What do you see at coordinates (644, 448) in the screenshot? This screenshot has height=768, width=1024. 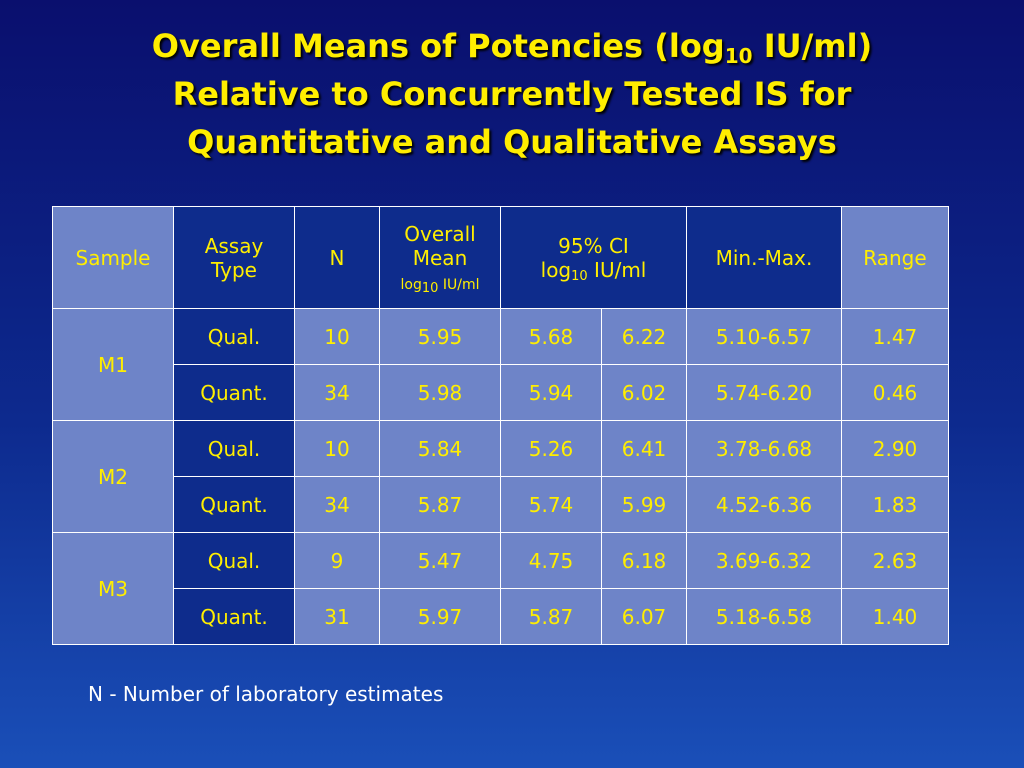 I see `ci-high-cell: 6.41` at bounding box center [644, 448].